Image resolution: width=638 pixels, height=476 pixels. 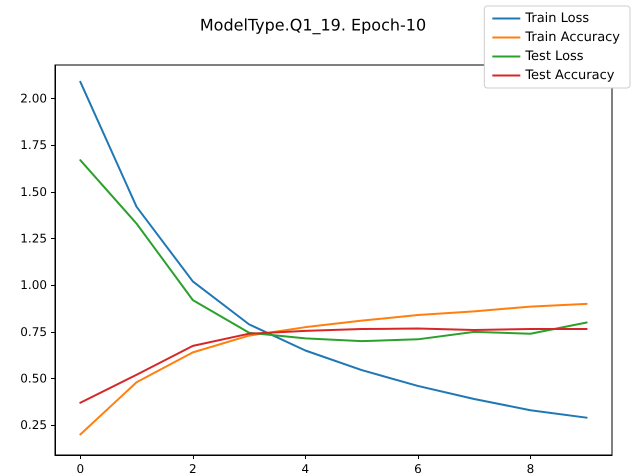 What do you see at coordinates (193, 469) in the screenshot?
I see `x-tick-label: 2` at bounding box center [193, 469].